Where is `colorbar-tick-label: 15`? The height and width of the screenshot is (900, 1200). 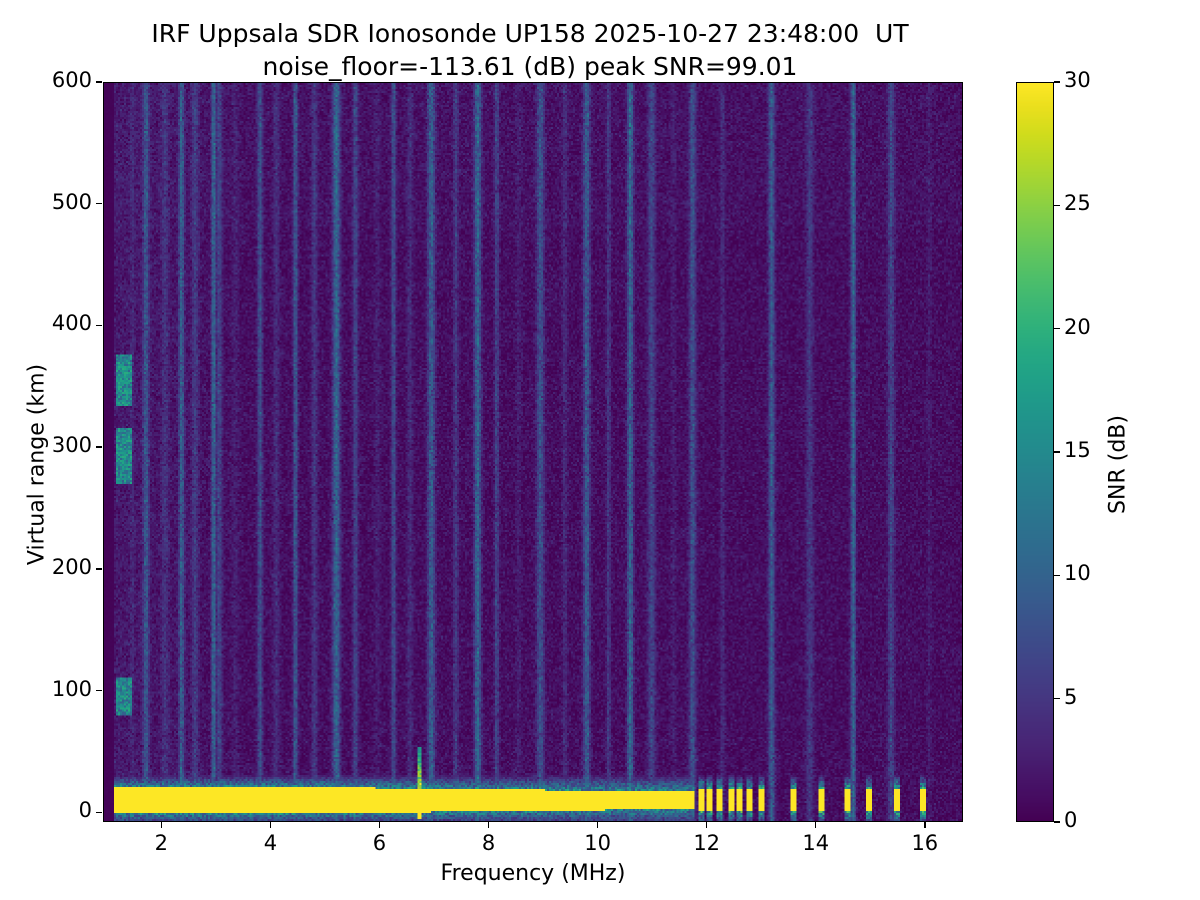 colorbar-tick-label: 15 is located at coordinates (1077, 450).